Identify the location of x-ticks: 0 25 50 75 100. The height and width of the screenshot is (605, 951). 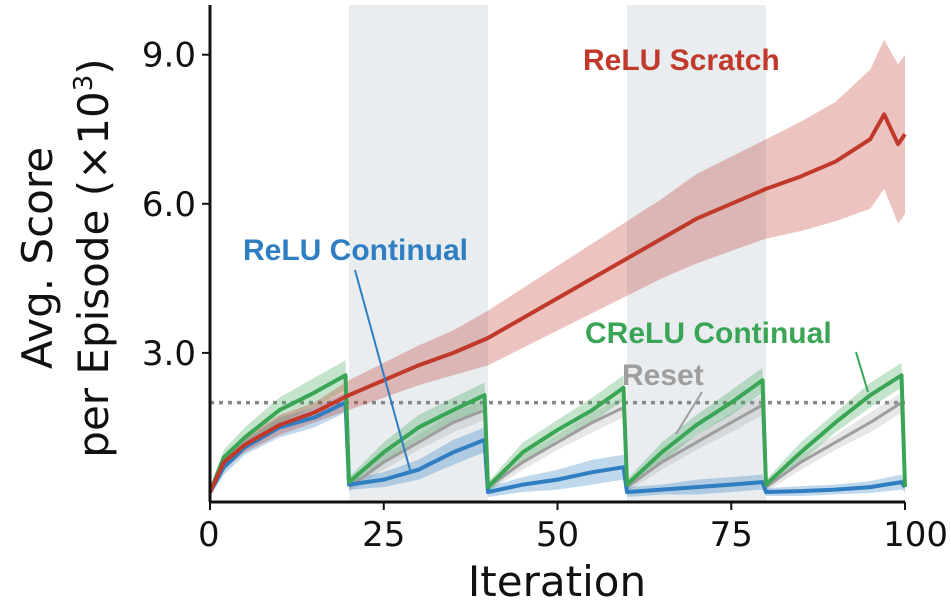
(573, 528).